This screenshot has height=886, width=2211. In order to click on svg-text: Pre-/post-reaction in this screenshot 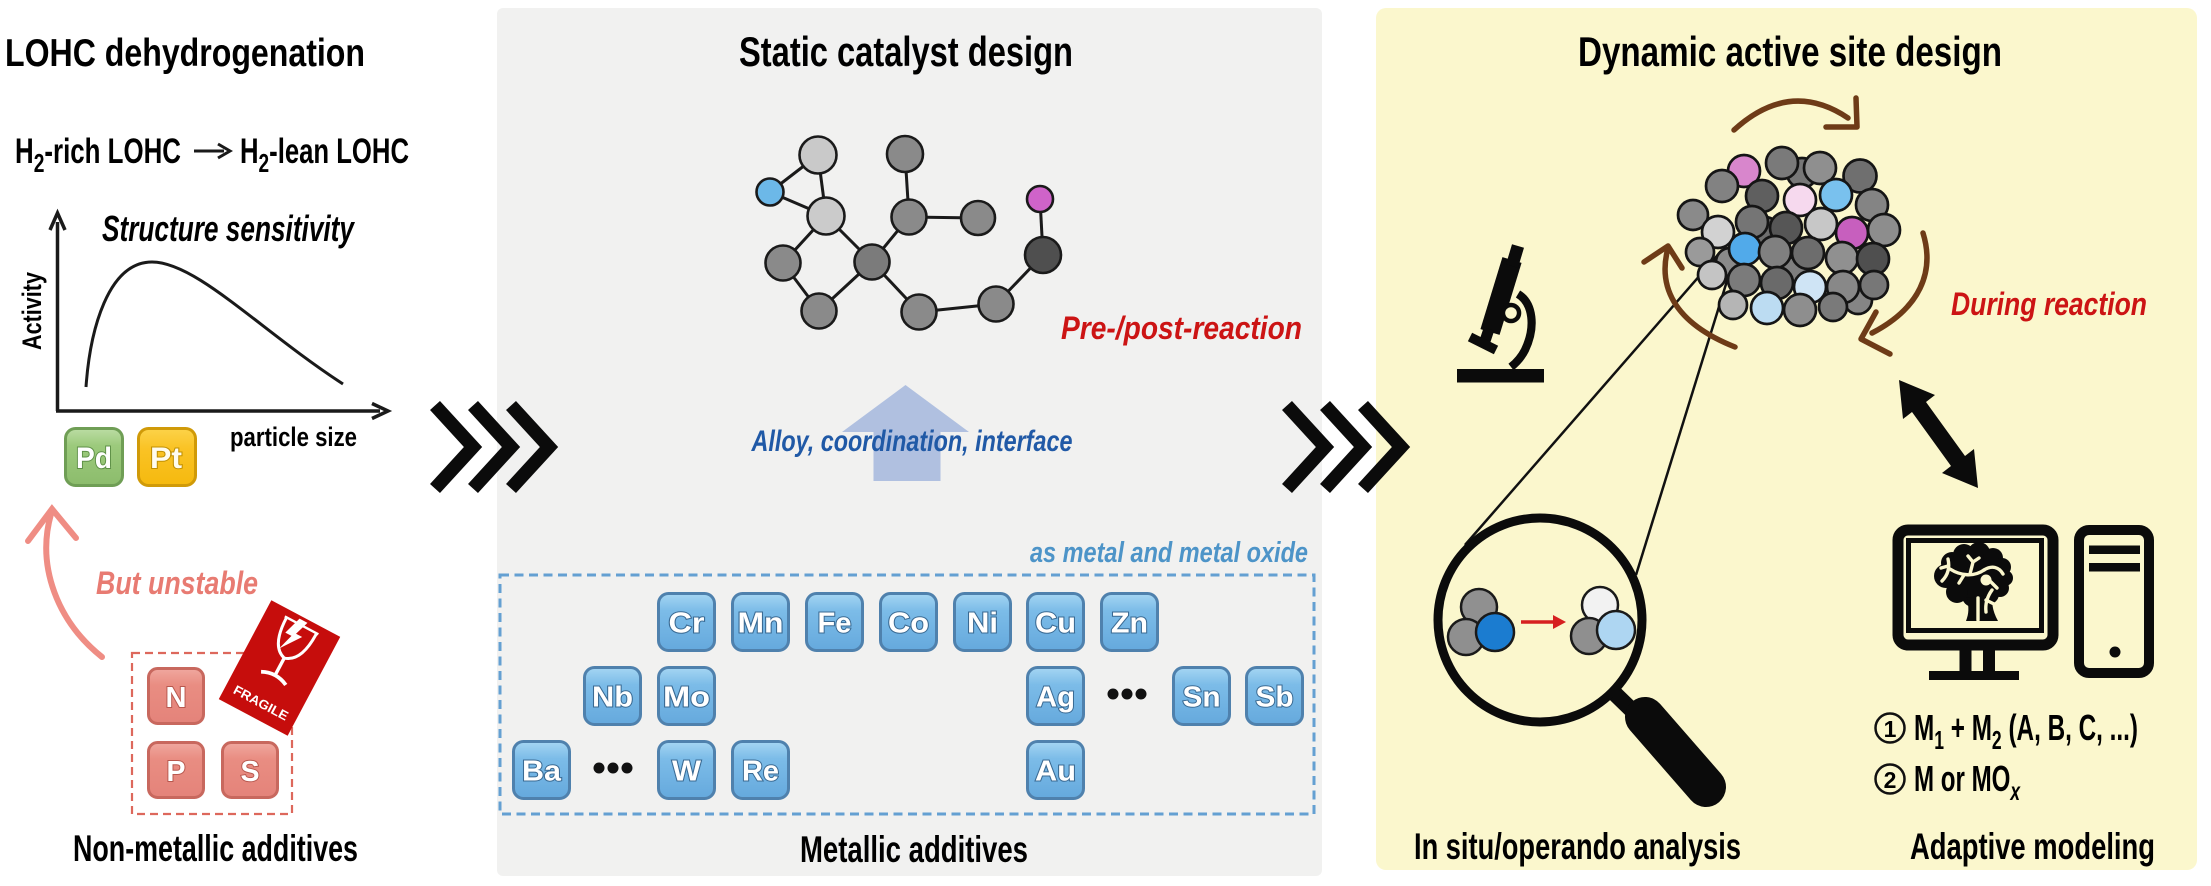, I will do `click(1181, 328)`.